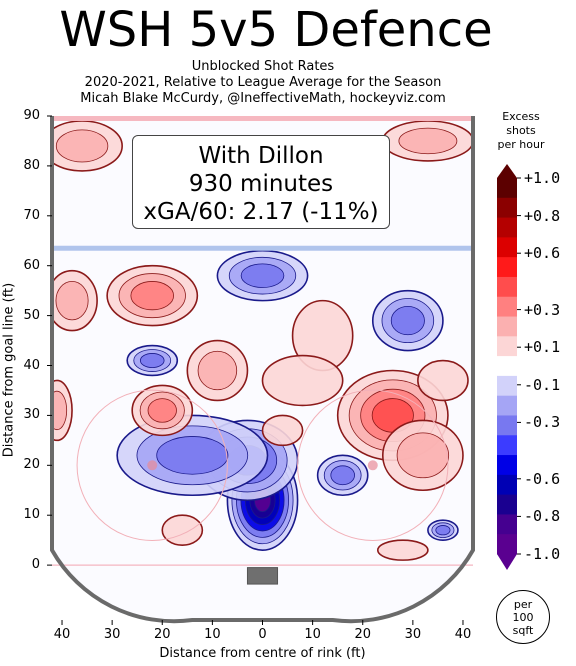 The image size is (576, 666). Describe the element at coordinates (262, 248) in the screenshot. I see `blue-line` at that location.